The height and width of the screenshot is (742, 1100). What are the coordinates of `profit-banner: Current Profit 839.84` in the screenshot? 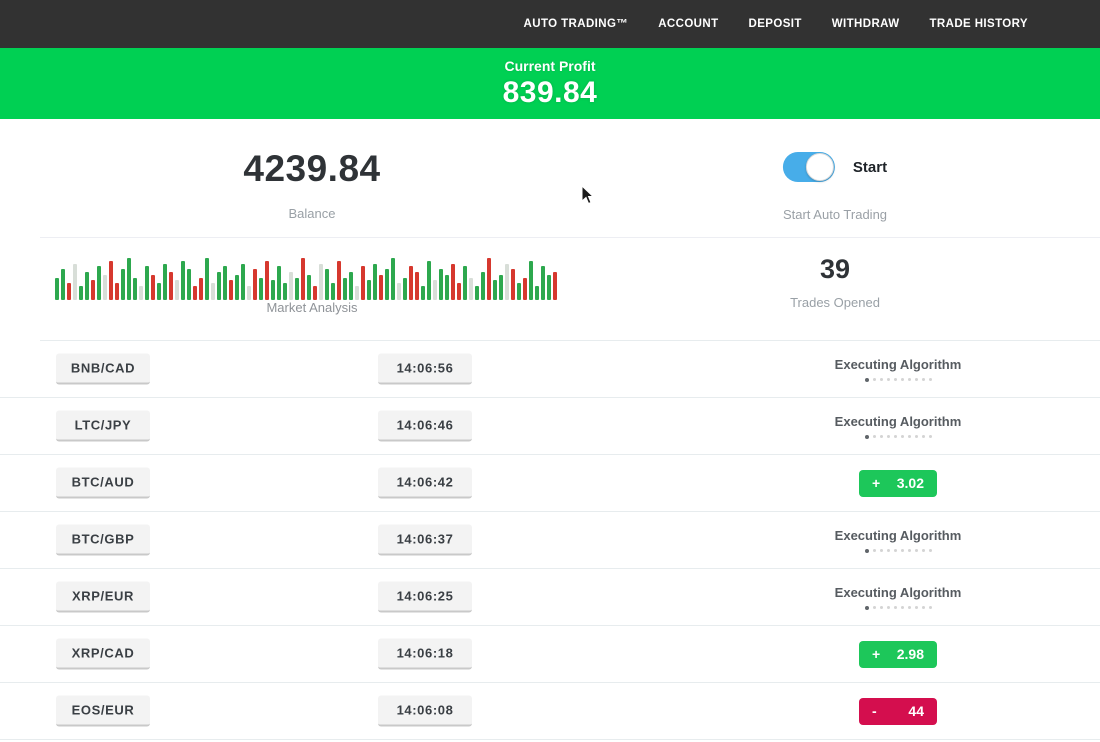 It's located at (550, 83).